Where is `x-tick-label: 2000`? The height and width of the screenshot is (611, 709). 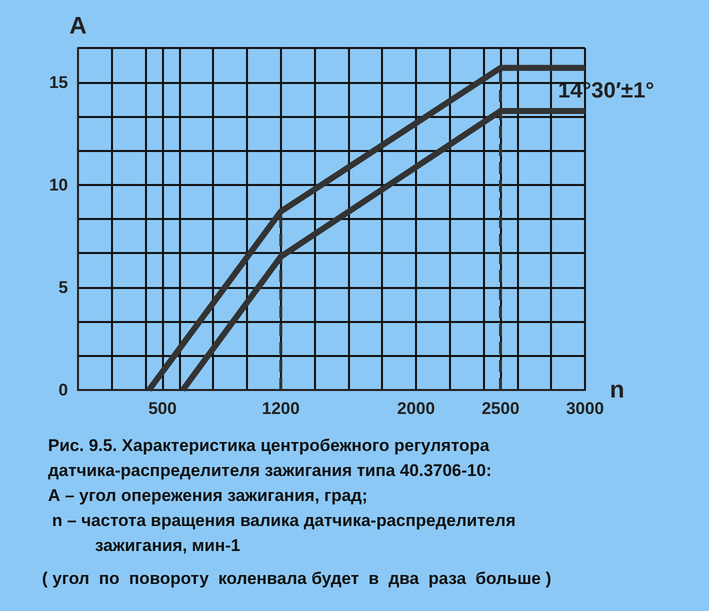 x-tick-label: 2000 is located at coordinates (416, 408).